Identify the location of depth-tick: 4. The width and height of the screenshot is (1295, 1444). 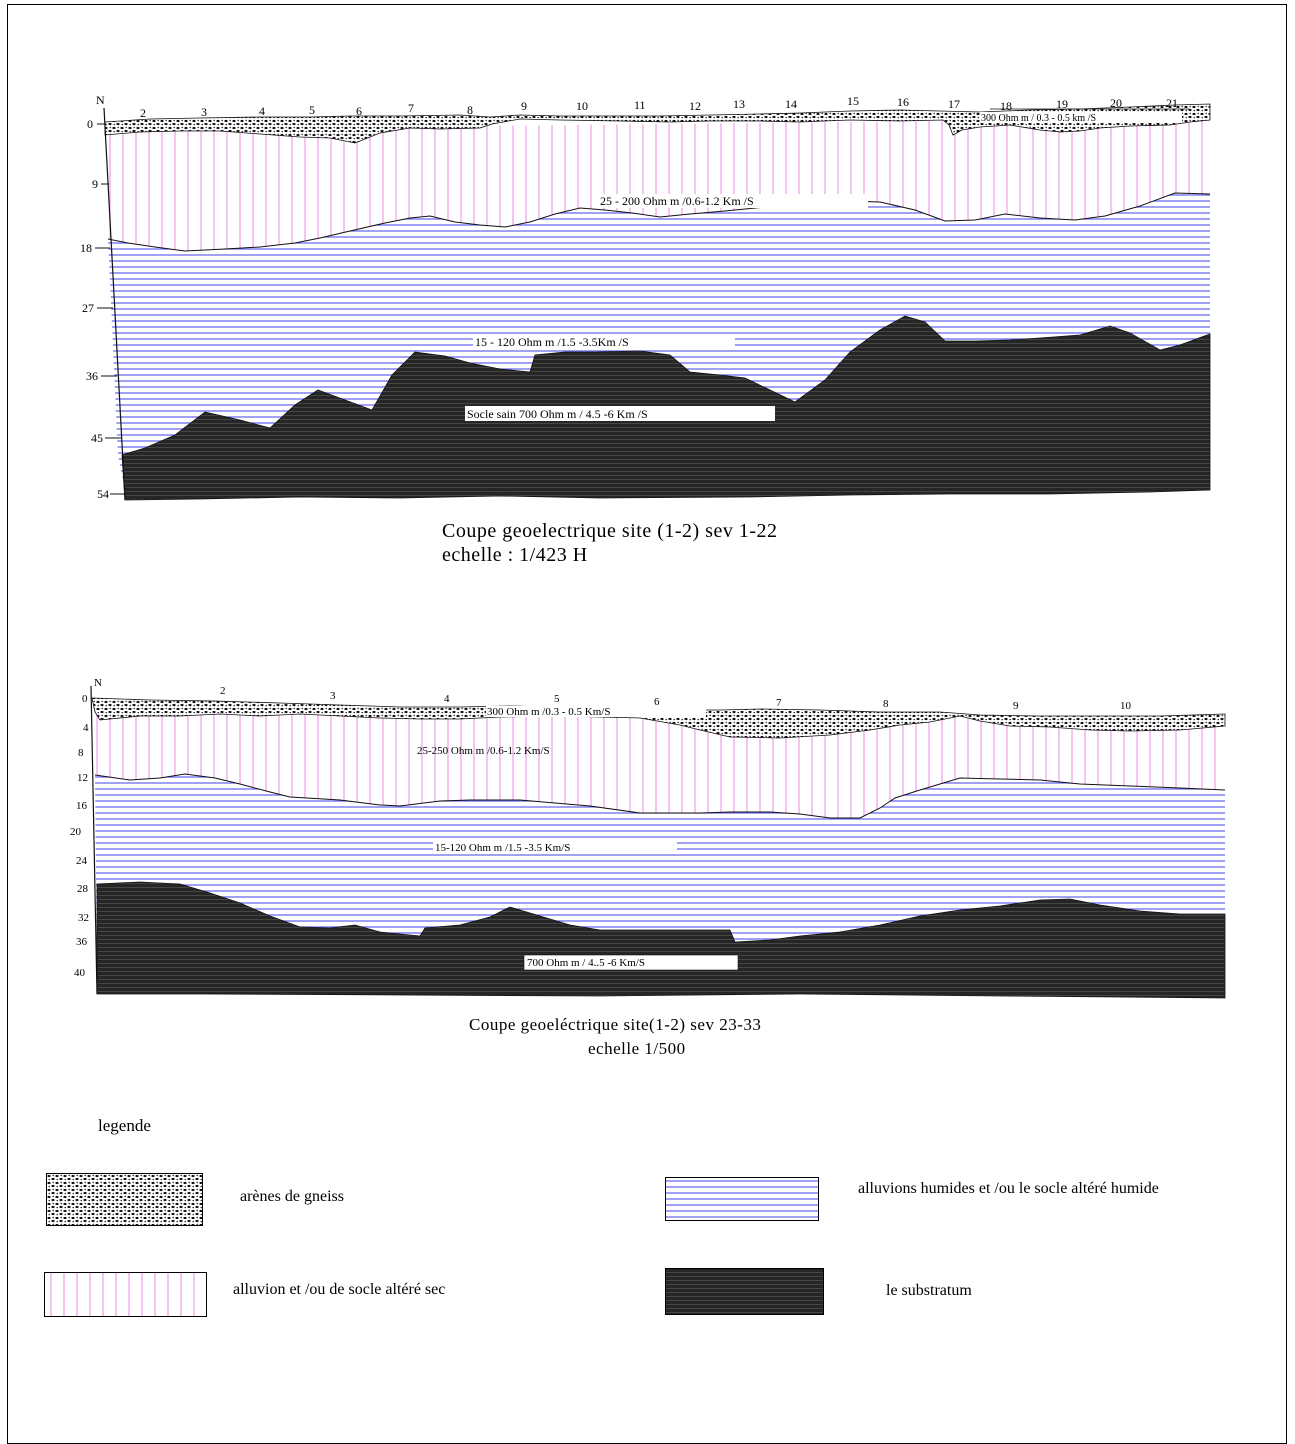
(86, 728).